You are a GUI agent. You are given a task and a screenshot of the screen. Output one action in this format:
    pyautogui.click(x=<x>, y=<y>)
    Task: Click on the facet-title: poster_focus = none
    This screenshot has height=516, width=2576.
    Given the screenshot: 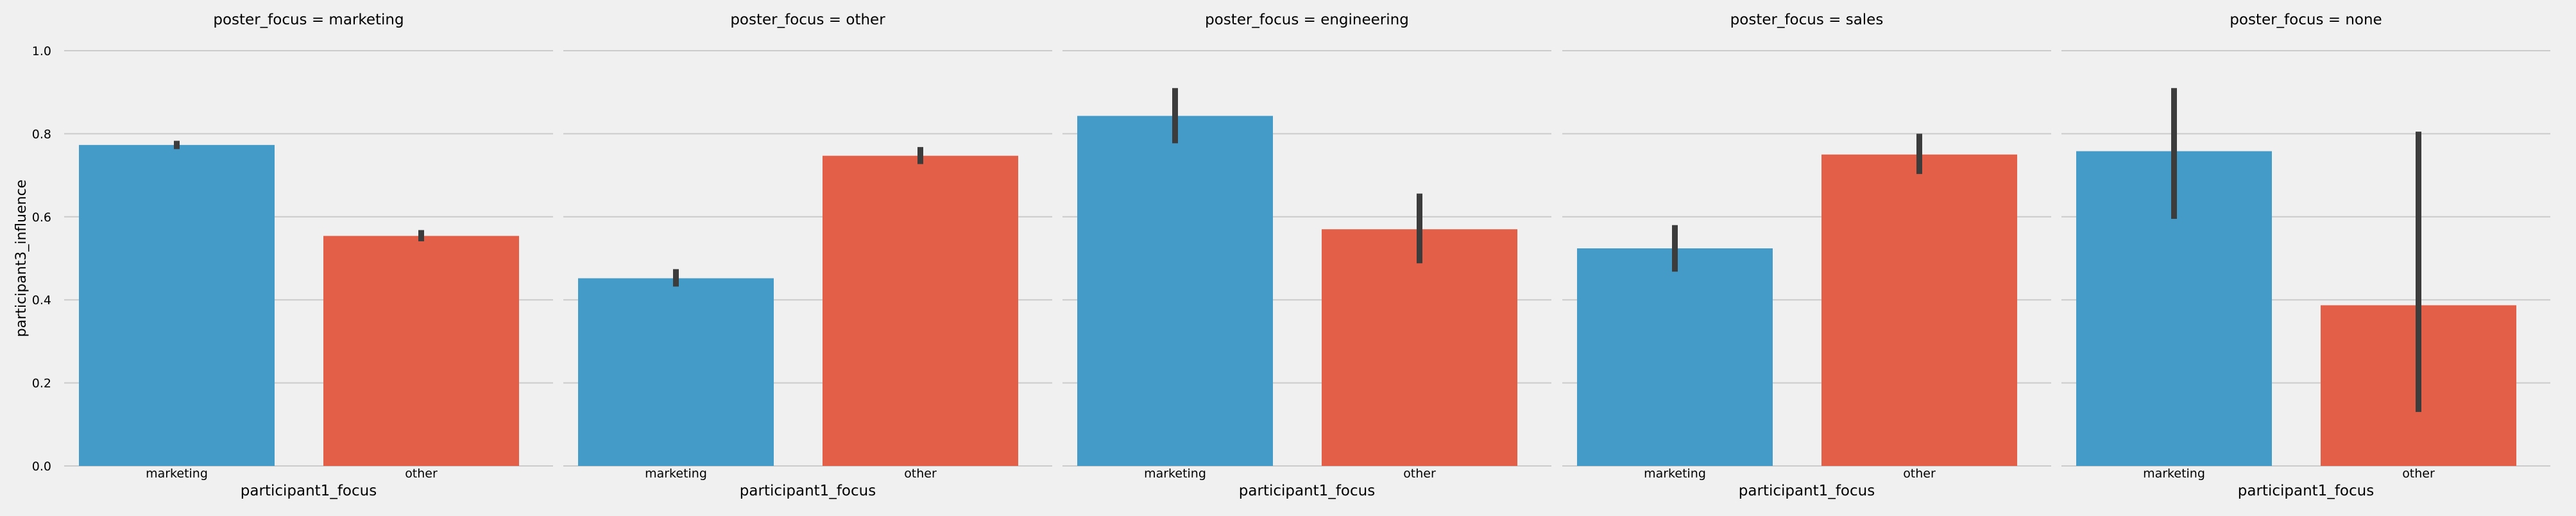 What is the action you would take?
    pyautogui.click(x=2306, y=20)
    